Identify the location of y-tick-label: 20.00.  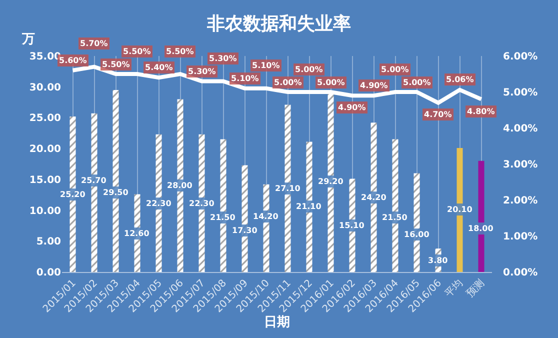
(45, 150).